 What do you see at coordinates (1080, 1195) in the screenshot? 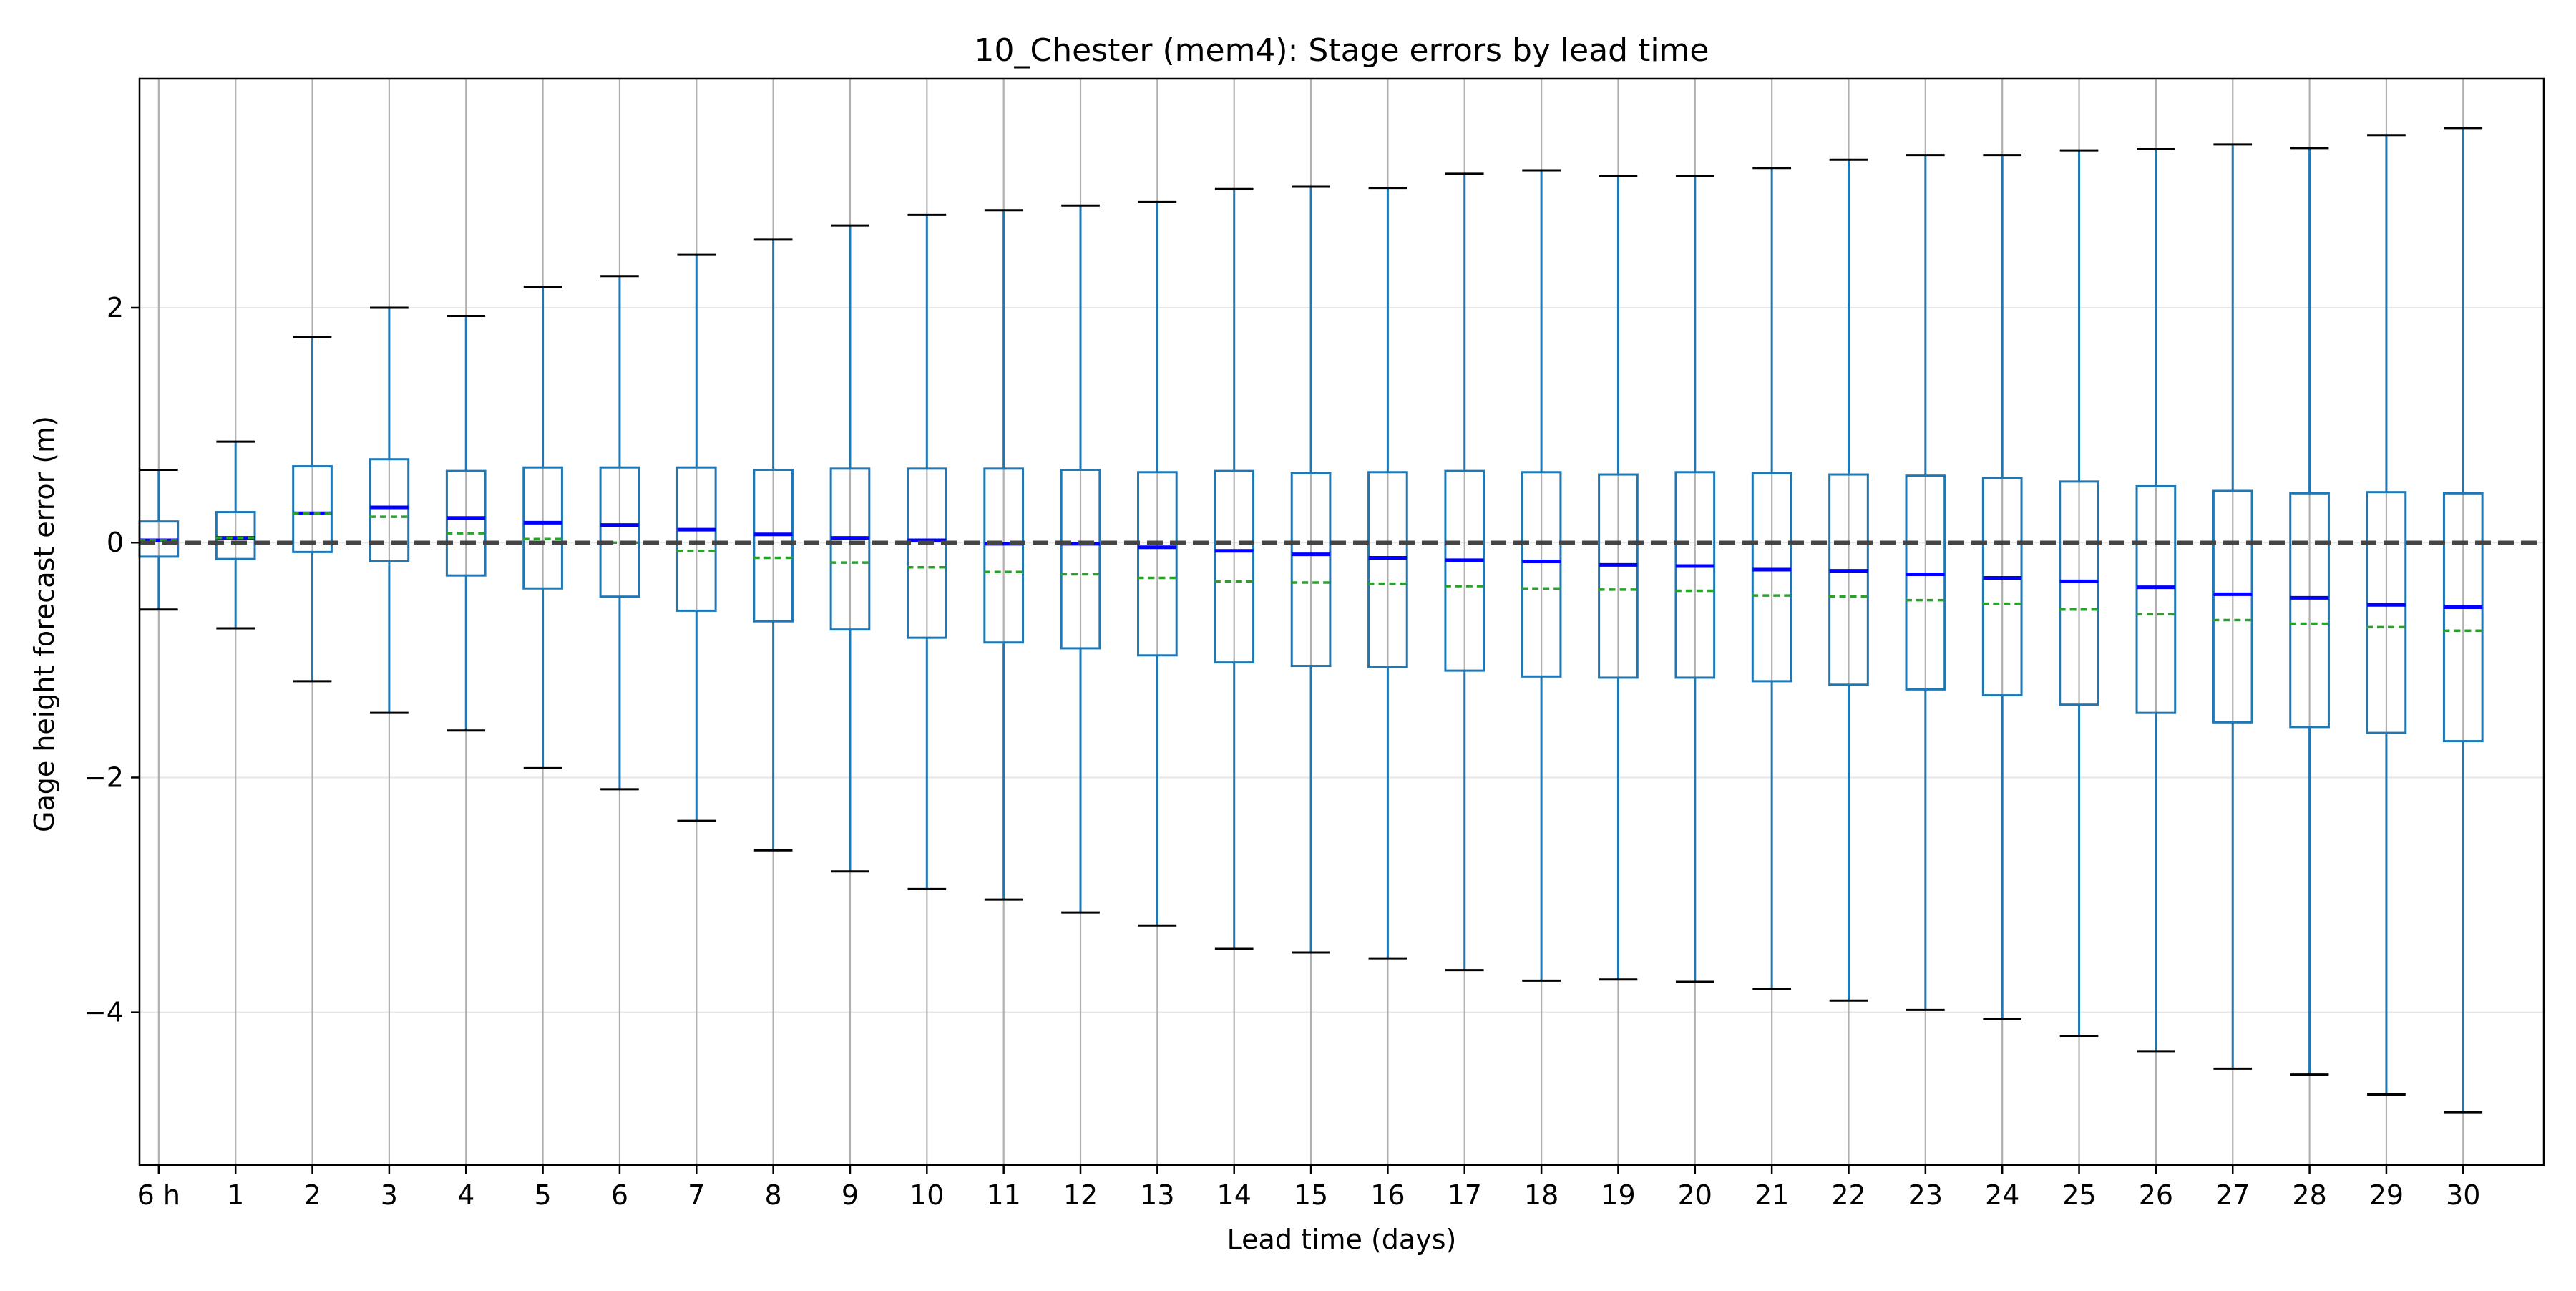
I see `x-tick-label: 12` at bounding box center [1080, 1195].